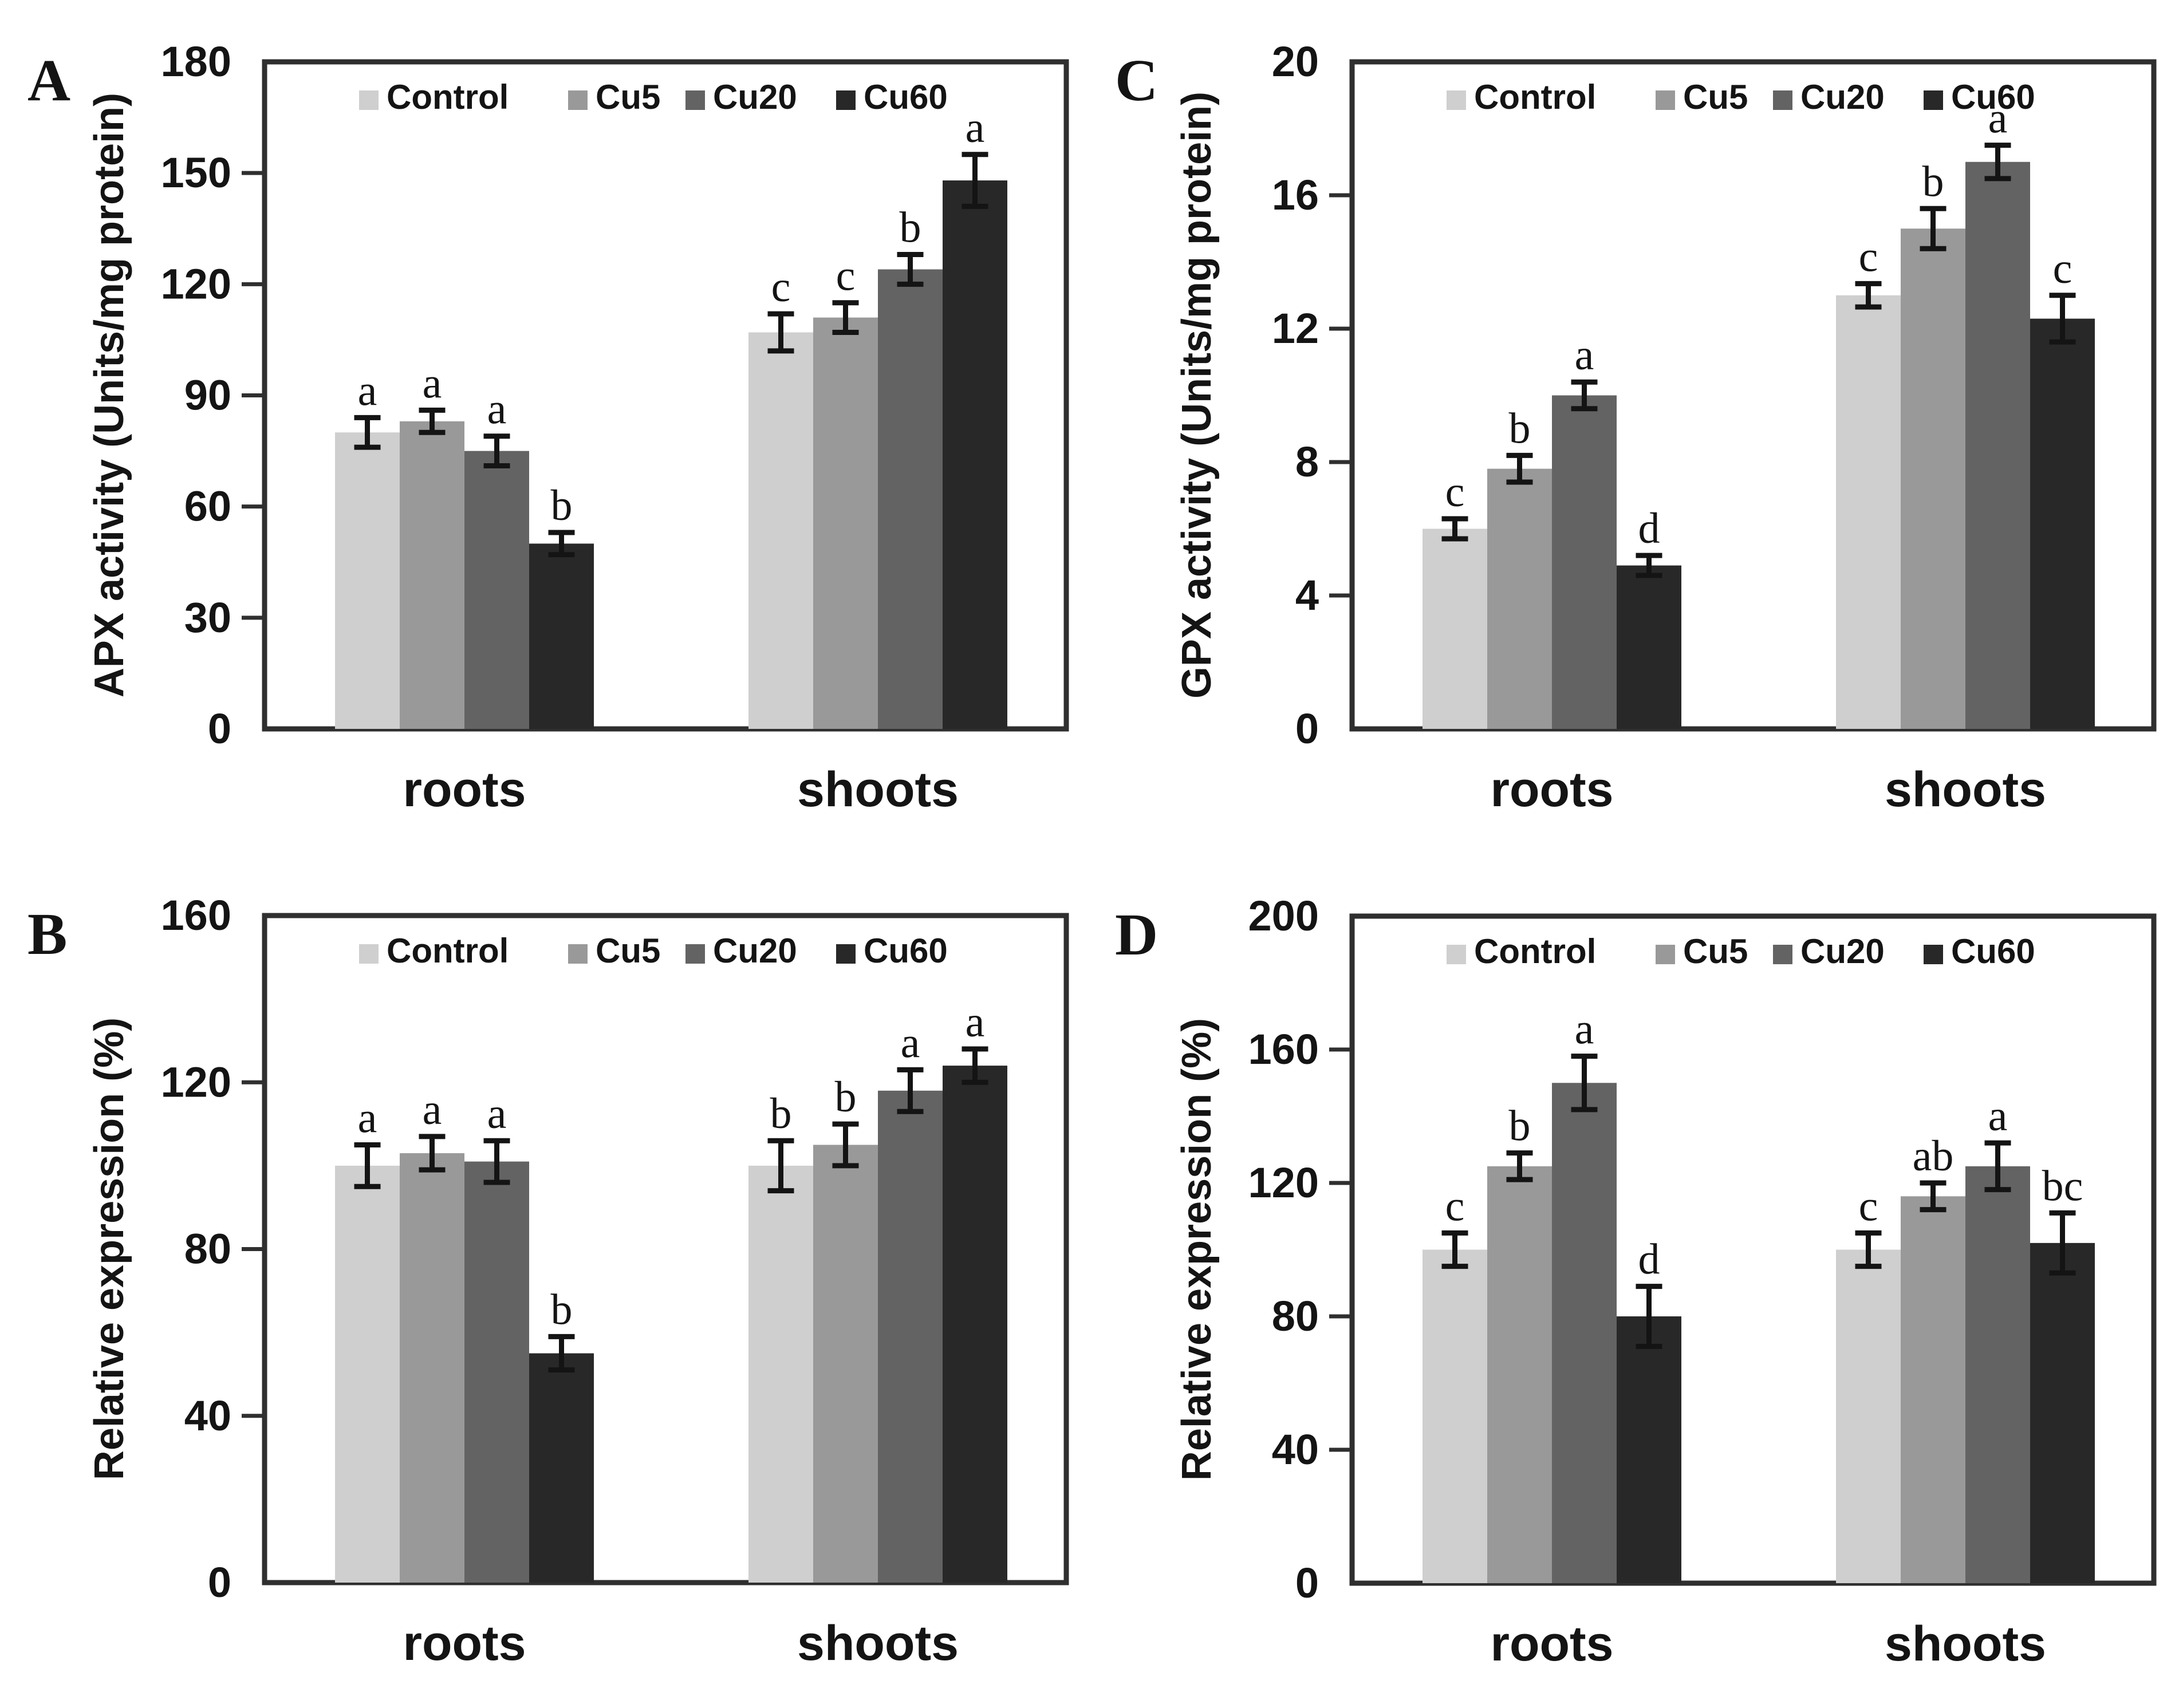 The height and width of the screenshot is (1708, 2175). What do you see at coordinates (1782, 955) in the screenshot?
I see `legend-swatch-D-Cu20` at bounding box center [1782, 955].